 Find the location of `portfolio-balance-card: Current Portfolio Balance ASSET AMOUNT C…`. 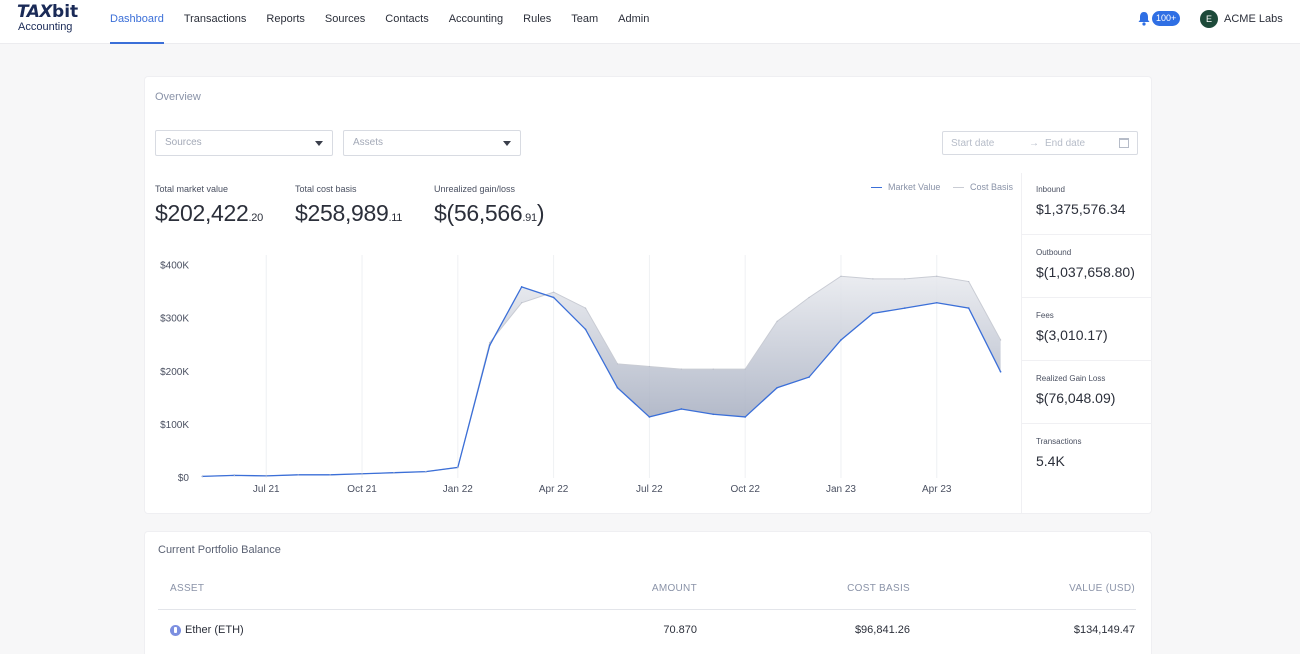

portfolio-balance-card: Current Portfolio Balance ASSET AMOUNT C… is located at coordinates (648, 593).